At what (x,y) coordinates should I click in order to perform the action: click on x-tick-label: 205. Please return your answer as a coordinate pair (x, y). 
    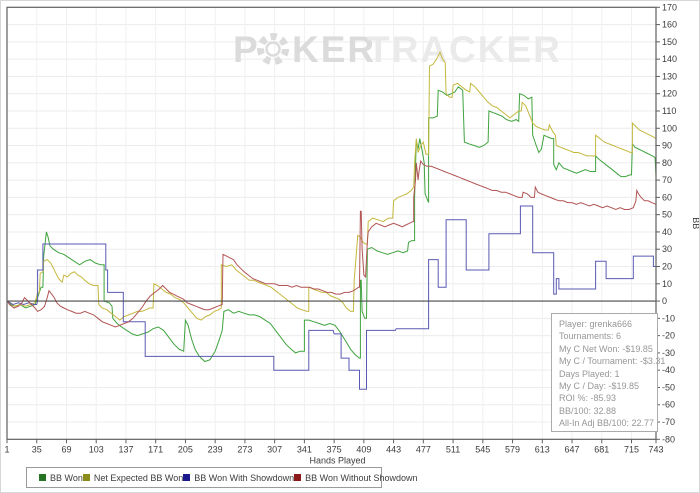
    Looking at the image, I should click on (185, 449).